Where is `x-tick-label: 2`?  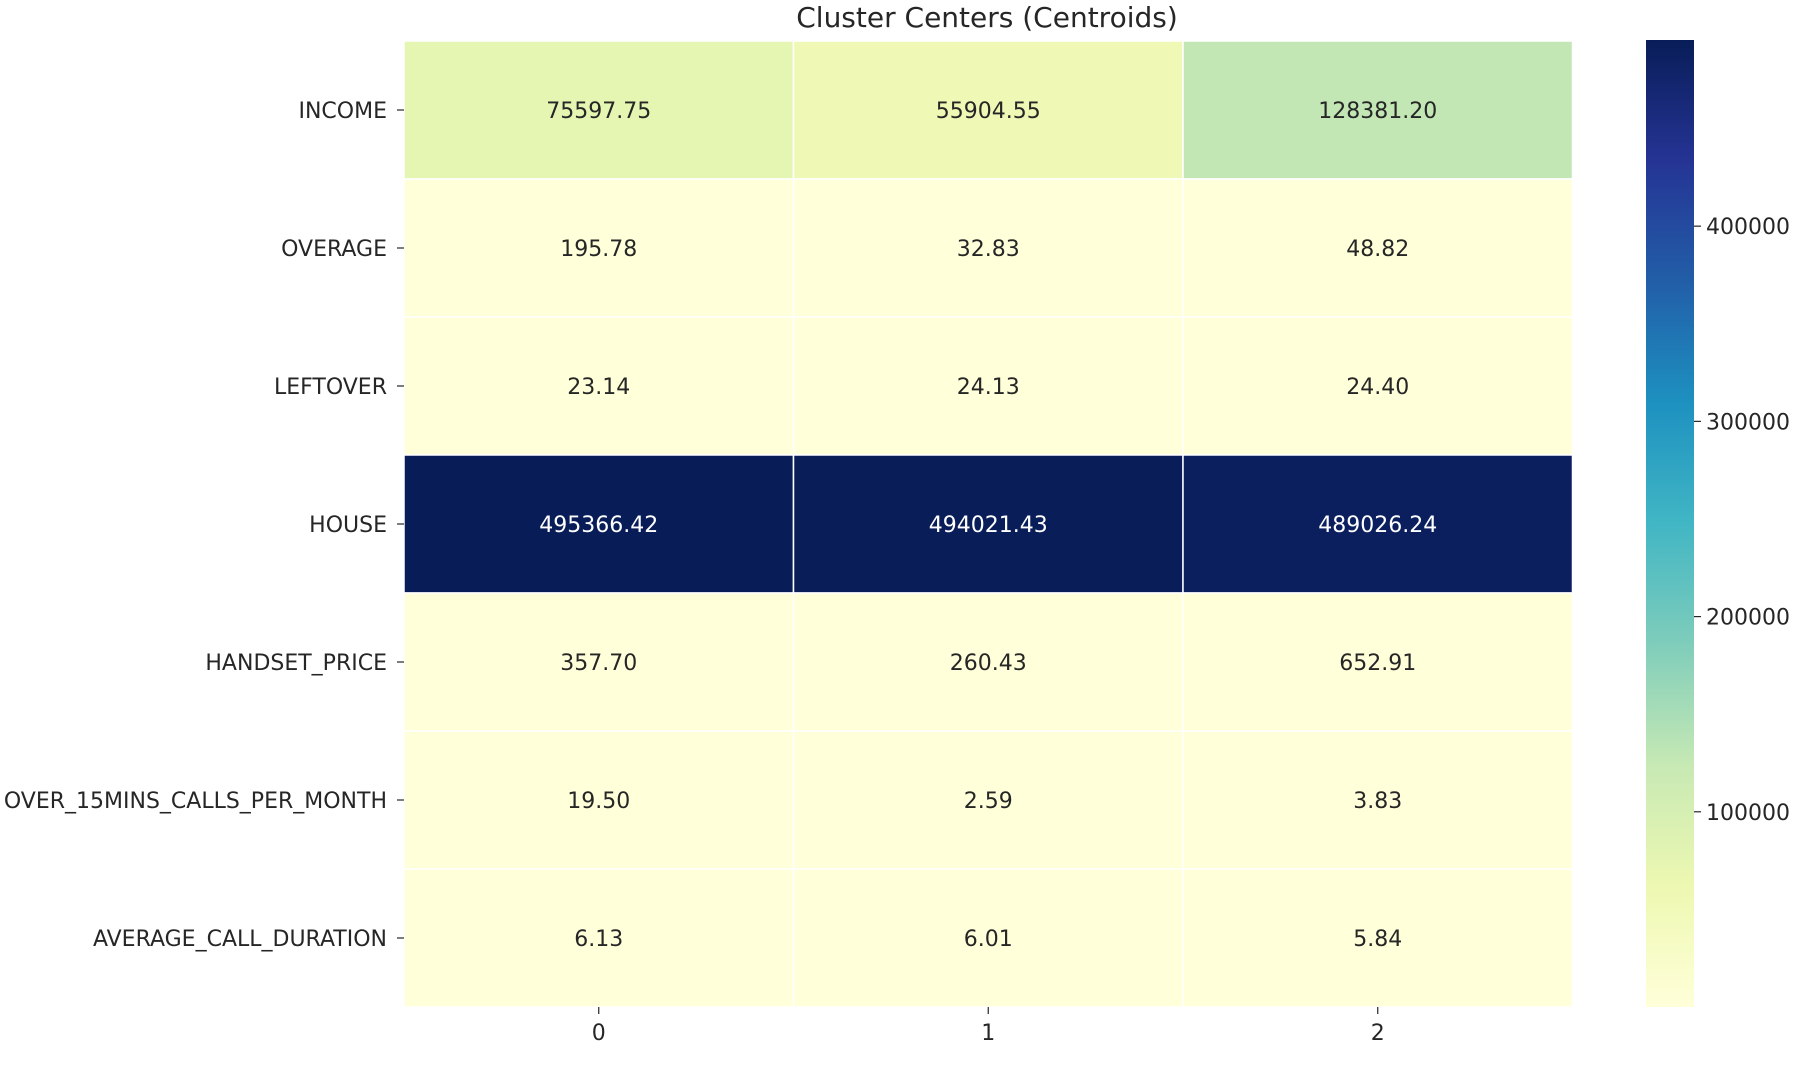
x-tick-label: 2 is located at coordinates (1378, 1033).